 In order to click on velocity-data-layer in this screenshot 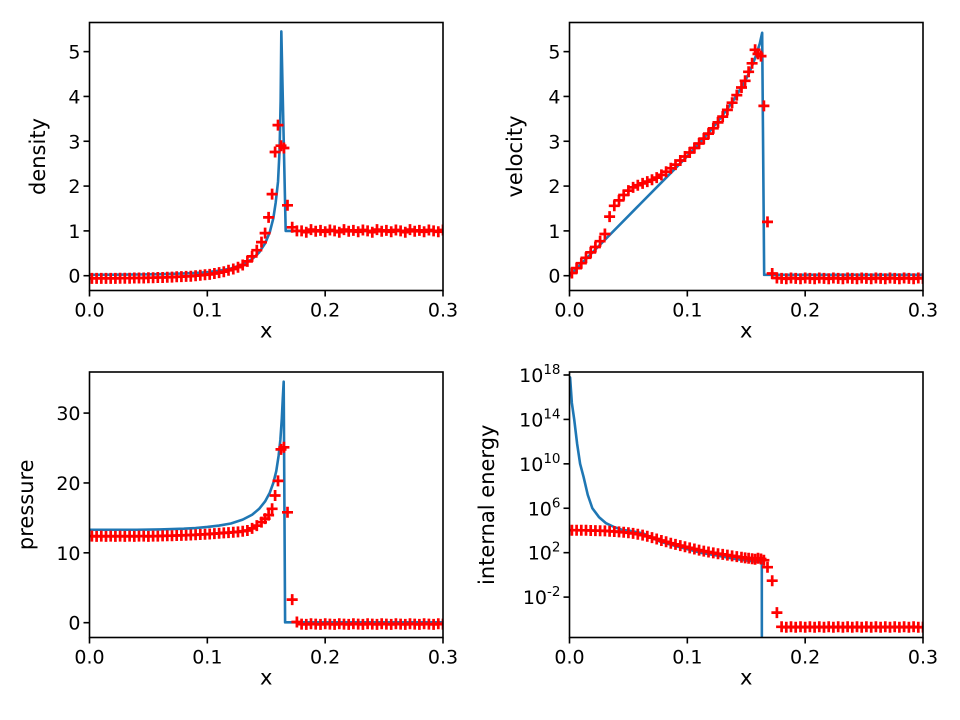, I will do `click(746, 158)`.